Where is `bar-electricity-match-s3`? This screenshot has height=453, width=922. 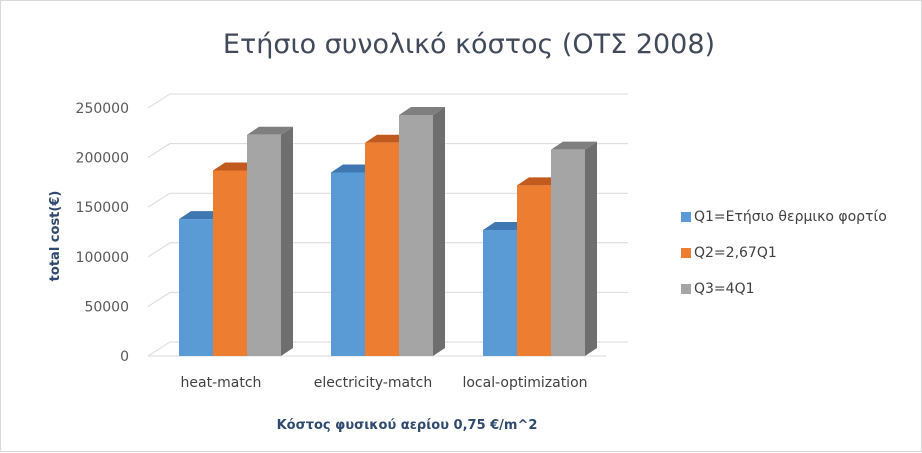
bar-electricity-match-s3 is located at coordinates (422, 231).